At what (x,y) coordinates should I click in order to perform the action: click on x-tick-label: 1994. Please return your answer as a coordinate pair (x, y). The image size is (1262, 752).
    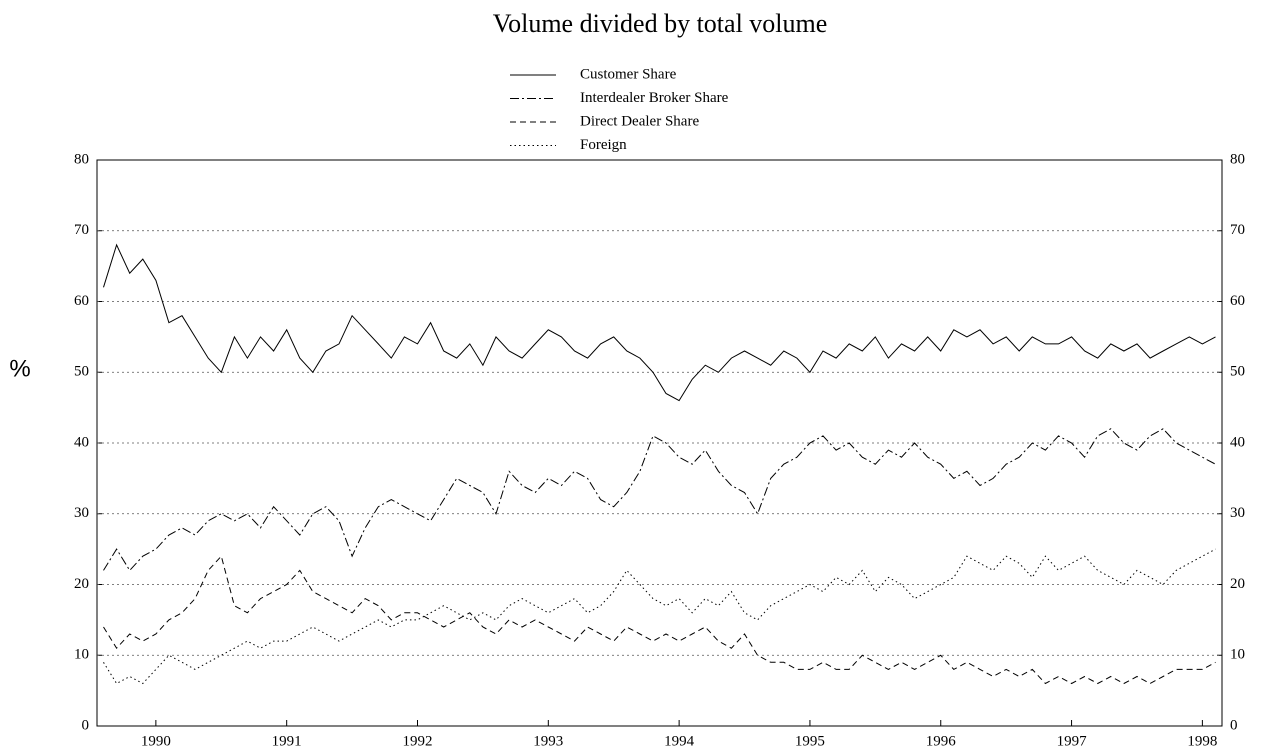
    Looking at the image, I should click on (679, 741).